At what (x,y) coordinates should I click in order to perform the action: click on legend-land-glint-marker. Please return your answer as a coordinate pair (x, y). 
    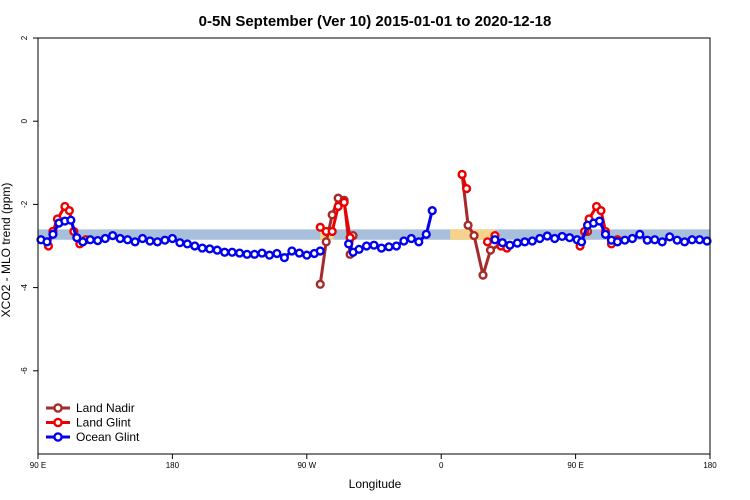
    Looking at the image, I should click on (58, 422).